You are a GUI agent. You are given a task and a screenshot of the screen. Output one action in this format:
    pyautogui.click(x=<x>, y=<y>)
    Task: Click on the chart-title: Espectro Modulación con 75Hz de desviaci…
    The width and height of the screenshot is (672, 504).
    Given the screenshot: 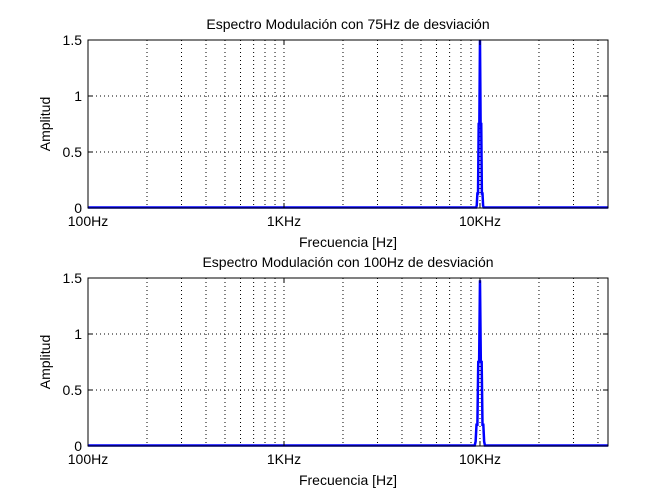 What is the action you would take?
    pyautogui.click(x=347, y=24)
    